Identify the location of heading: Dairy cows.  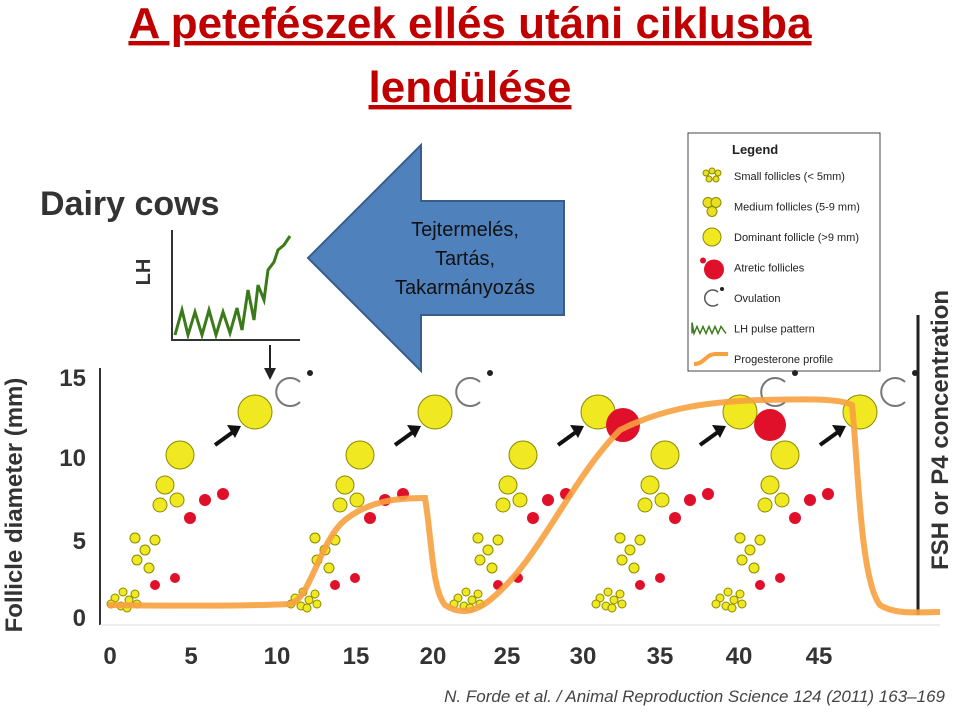
(130, 204).